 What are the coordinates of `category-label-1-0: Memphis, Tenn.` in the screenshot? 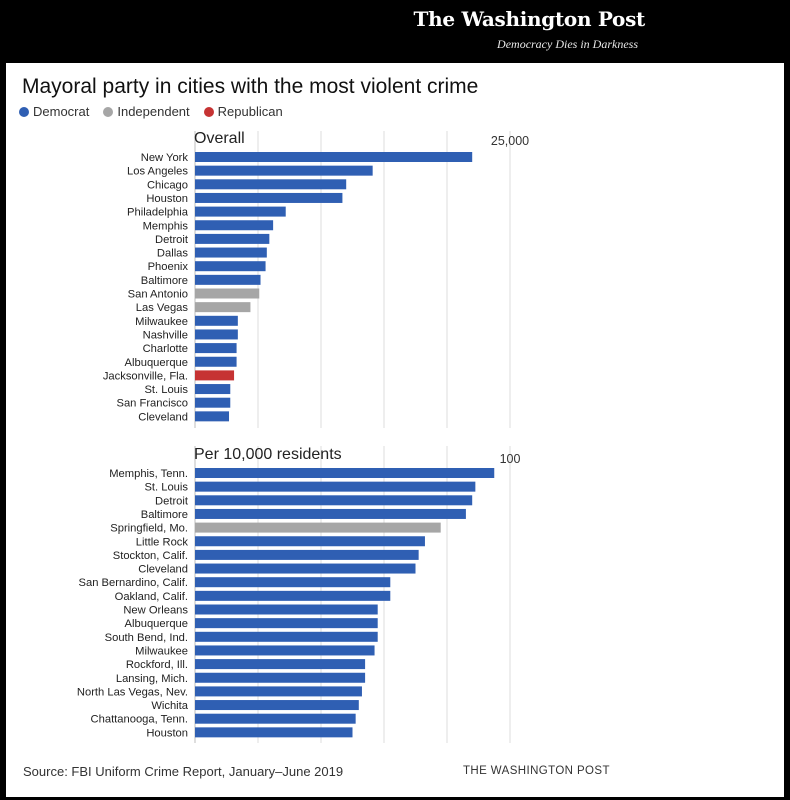 It's located at (148, 474).